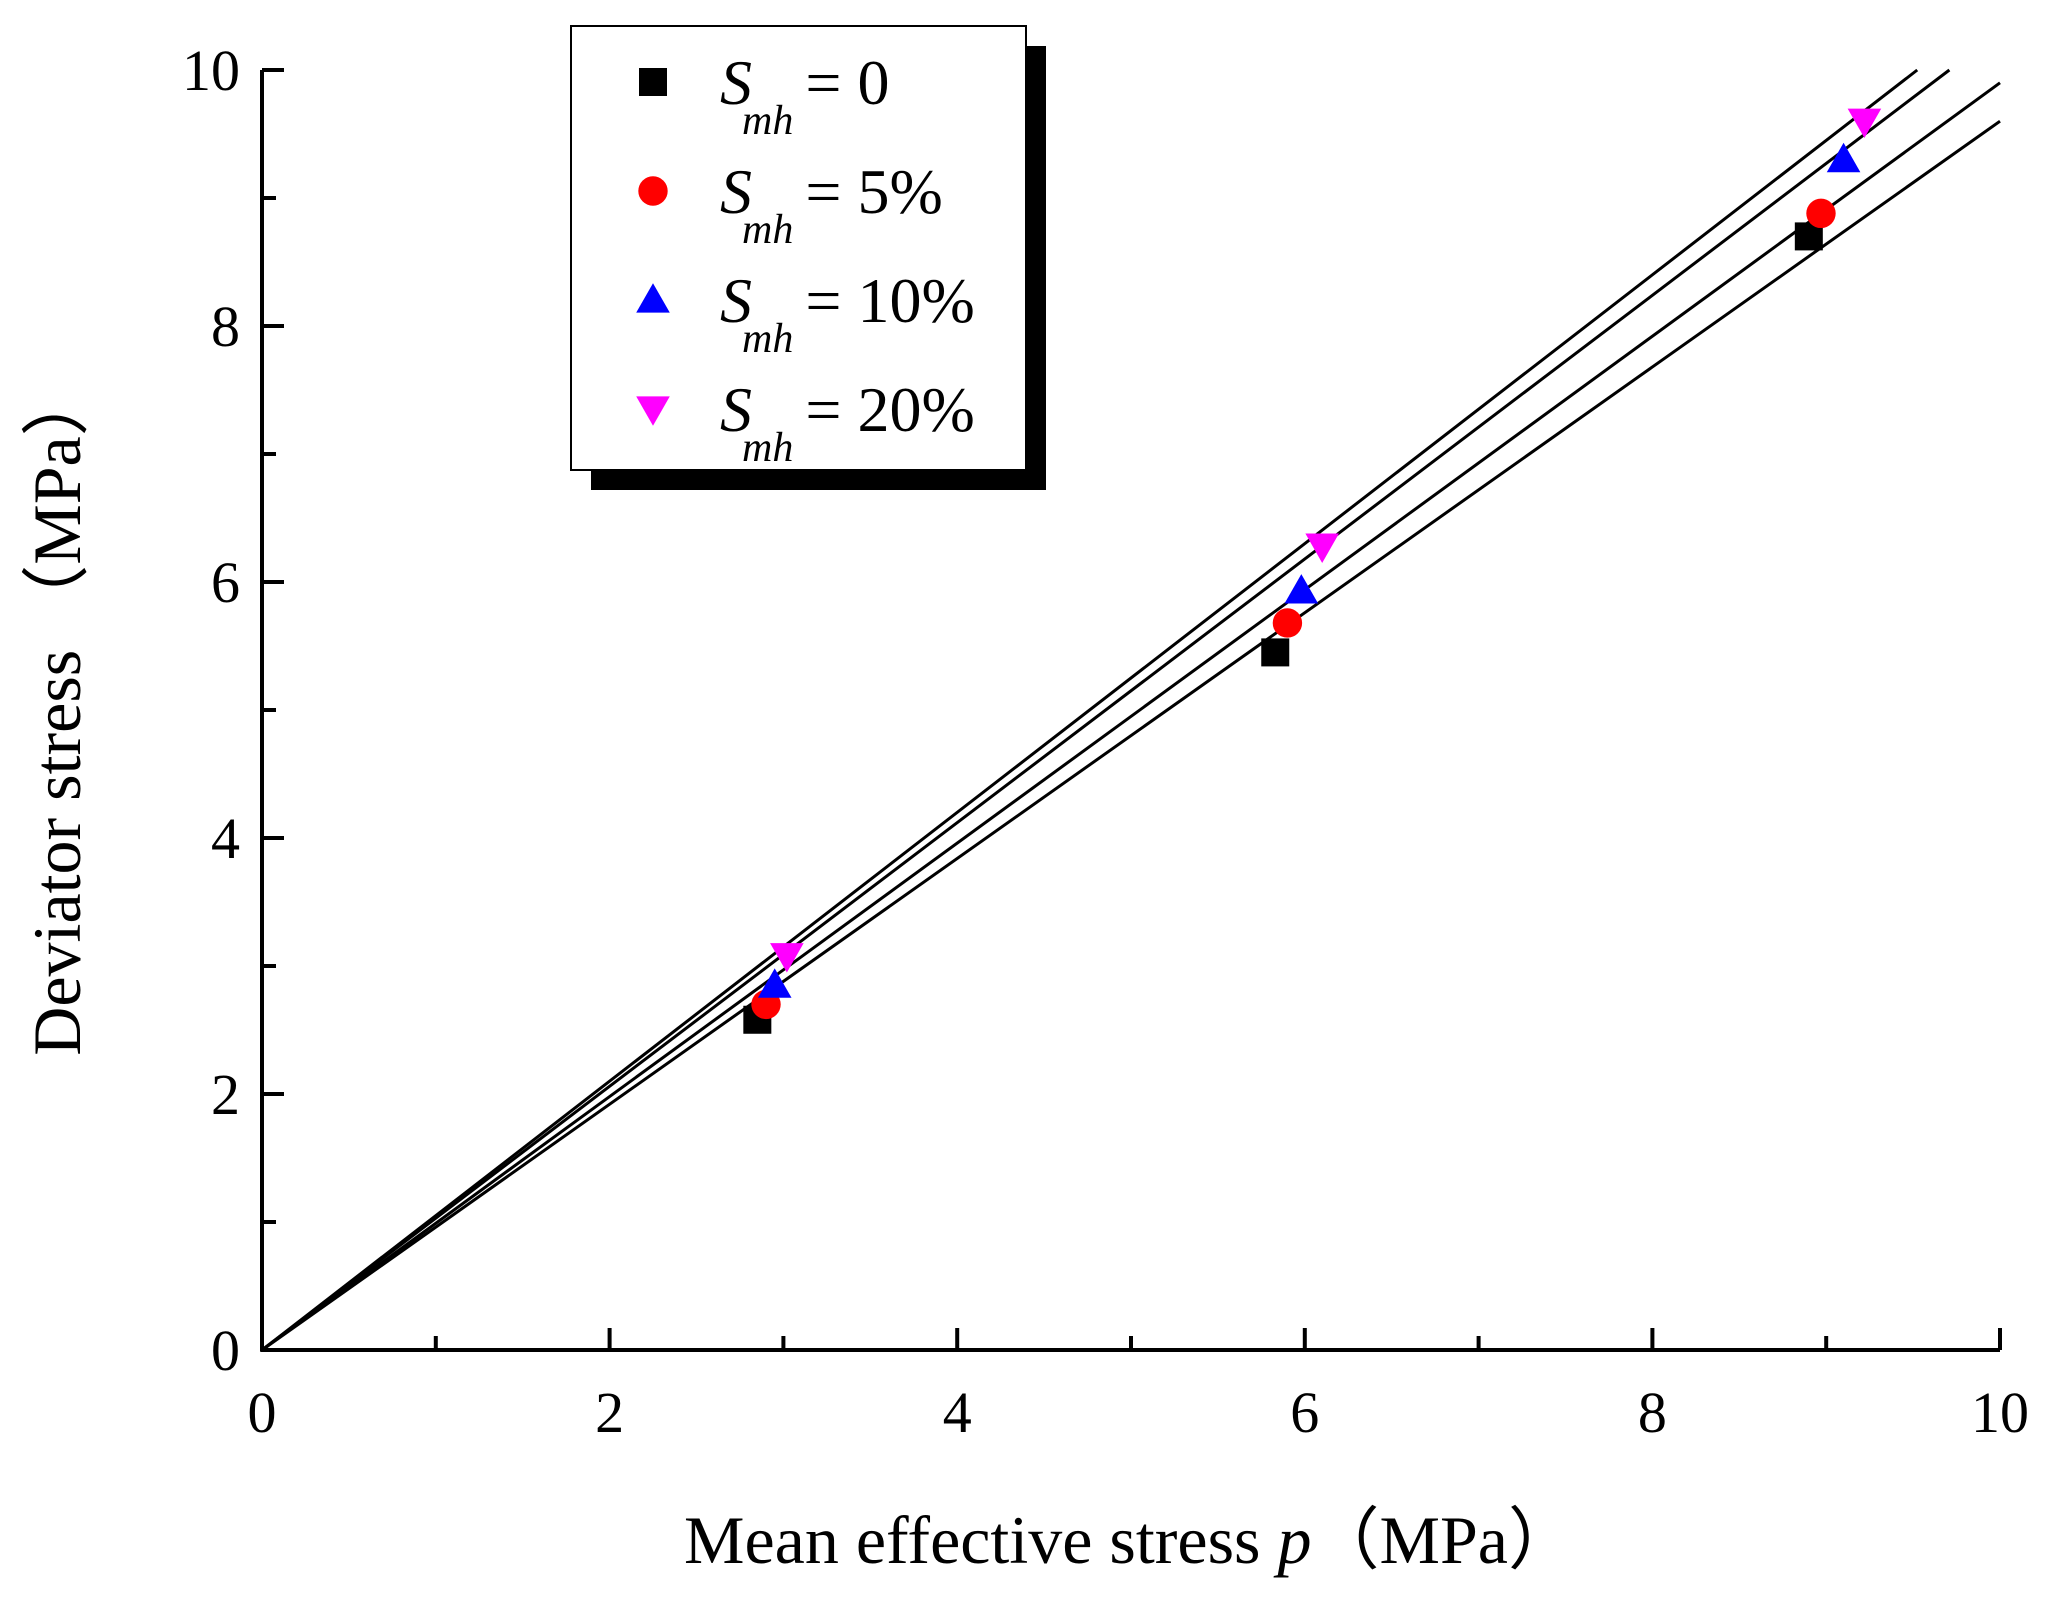 This screenshot has width=2048, height=1598. Describe the element at coordinates (225, 838) in the screenshot. I see `y-tick-label: 4` at that location.